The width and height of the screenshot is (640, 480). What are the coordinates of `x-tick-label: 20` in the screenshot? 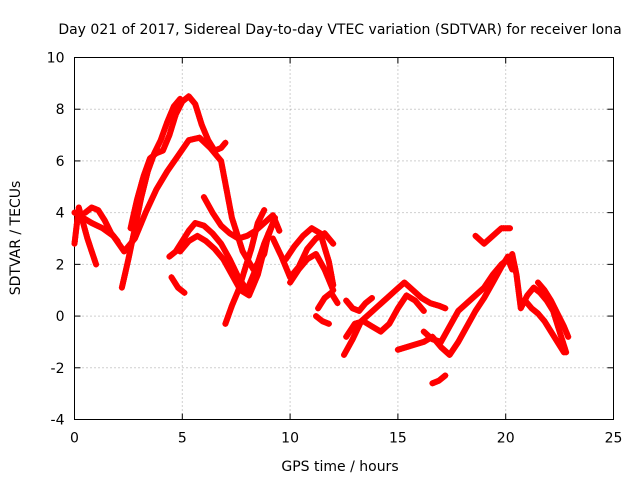 It's located at (506, 439).